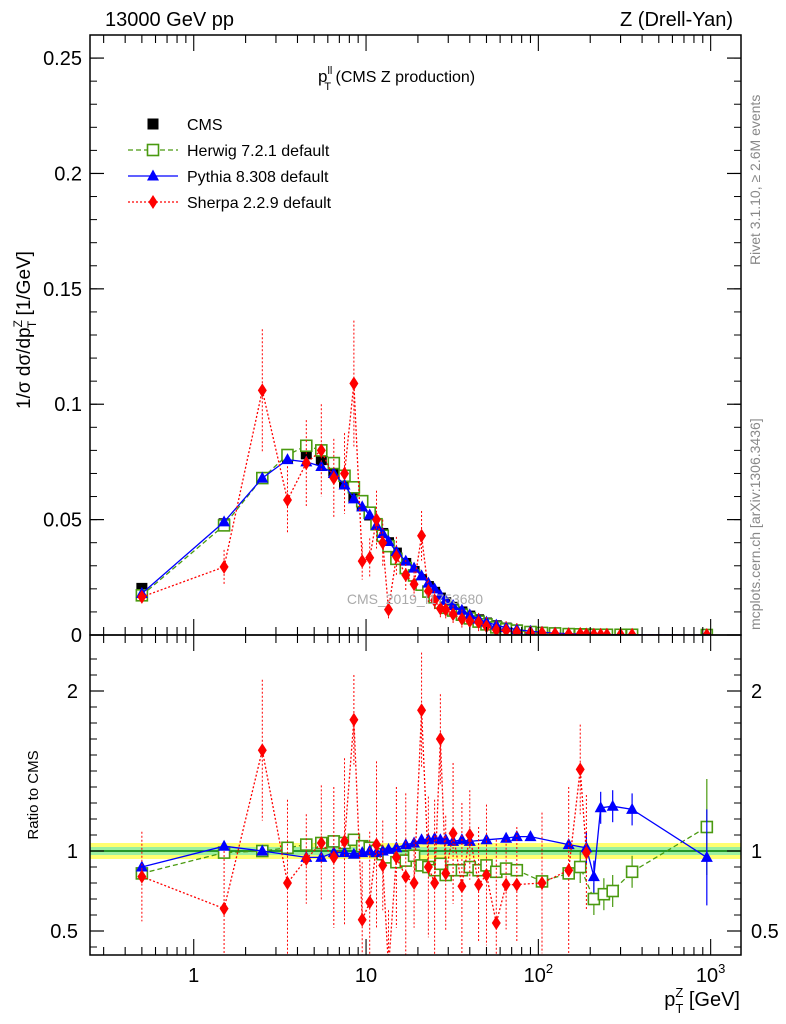 The width and height of the screenshot is (786, 1024). What do you see at coordinates (33, 794) in the screenshot?
I see `ratio-ylabel: Ratio to CMS` at bounding box center [33, 794].